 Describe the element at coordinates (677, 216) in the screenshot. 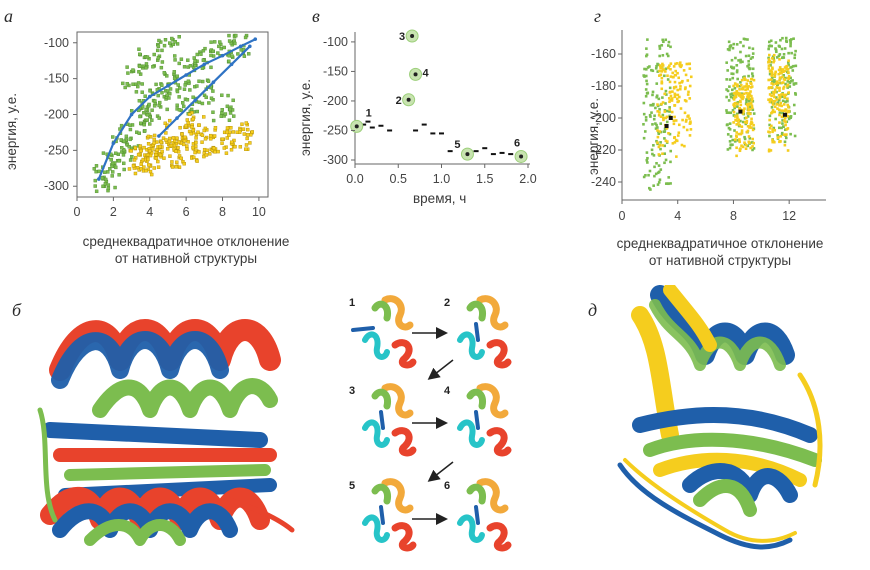

I see `tick-label-g-x: 4` at that location.